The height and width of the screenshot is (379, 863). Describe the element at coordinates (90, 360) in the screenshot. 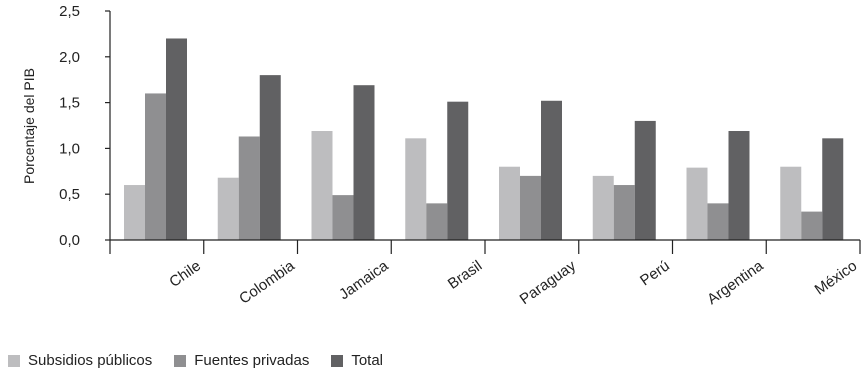

I see `legend-label: Subsidios públicos` at that location.